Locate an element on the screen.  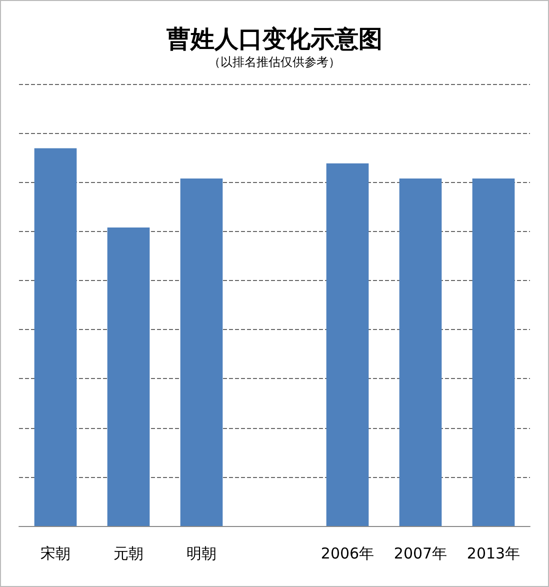
chart-title: 曹姓人口变化示意图 is located at coordinates (274, 39).